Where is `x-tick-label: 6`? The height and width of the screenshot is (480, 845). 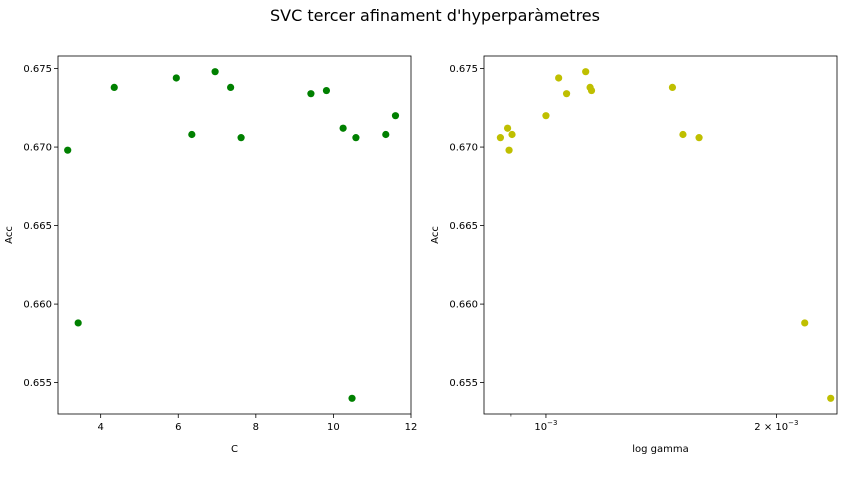
x-tick-label: 6 is located at coordinates (178, 427).